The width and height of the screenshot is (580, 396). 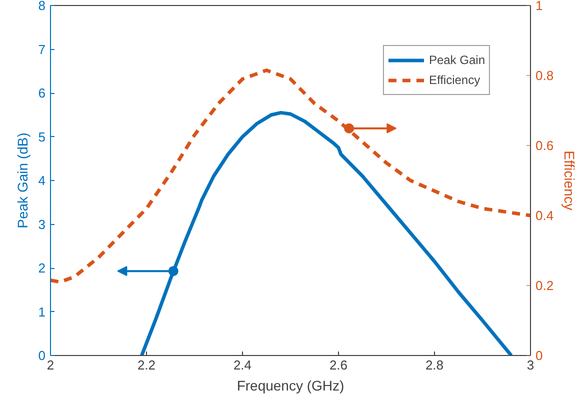 I want to click on y-tick-label: 5, so click(x=42, y=136).